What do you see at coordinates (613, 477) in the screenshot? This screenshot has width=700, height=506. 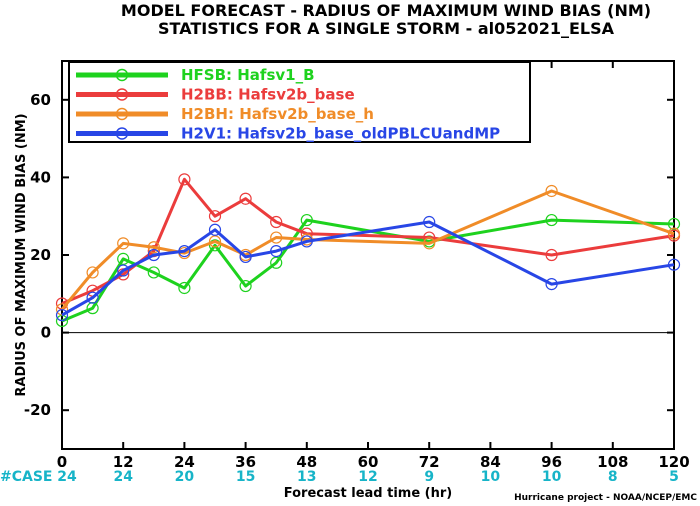 I see `case-count-9: 8` at bounding box center [613, 477].